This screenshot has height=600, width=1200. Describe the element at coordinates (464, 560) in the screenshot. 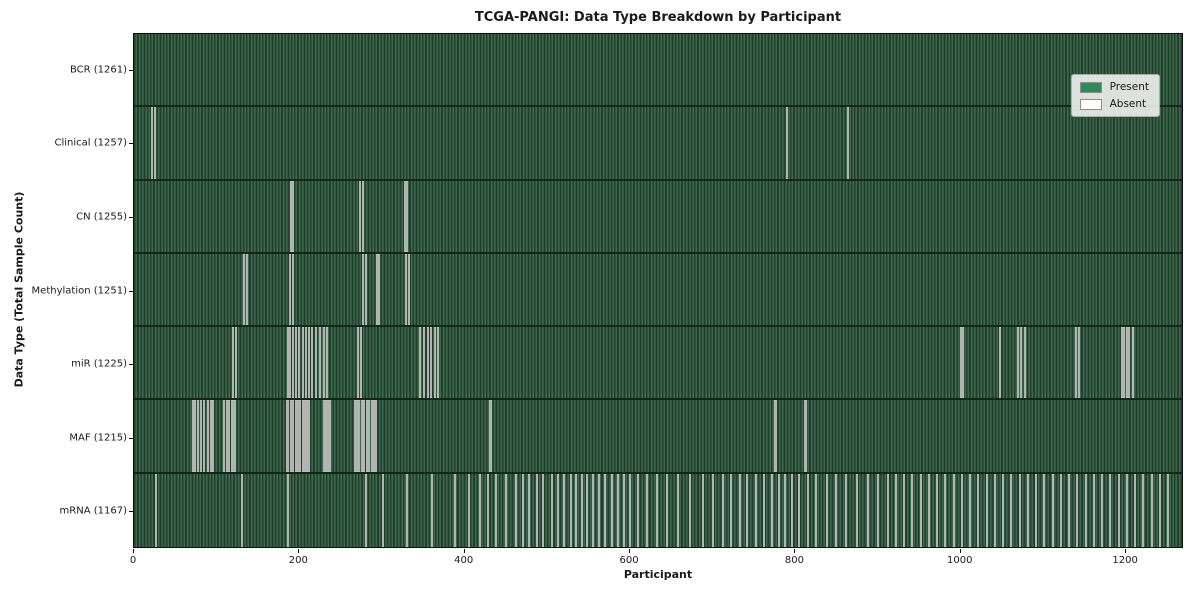

I see `x-tick-label-400: 400` at that location.